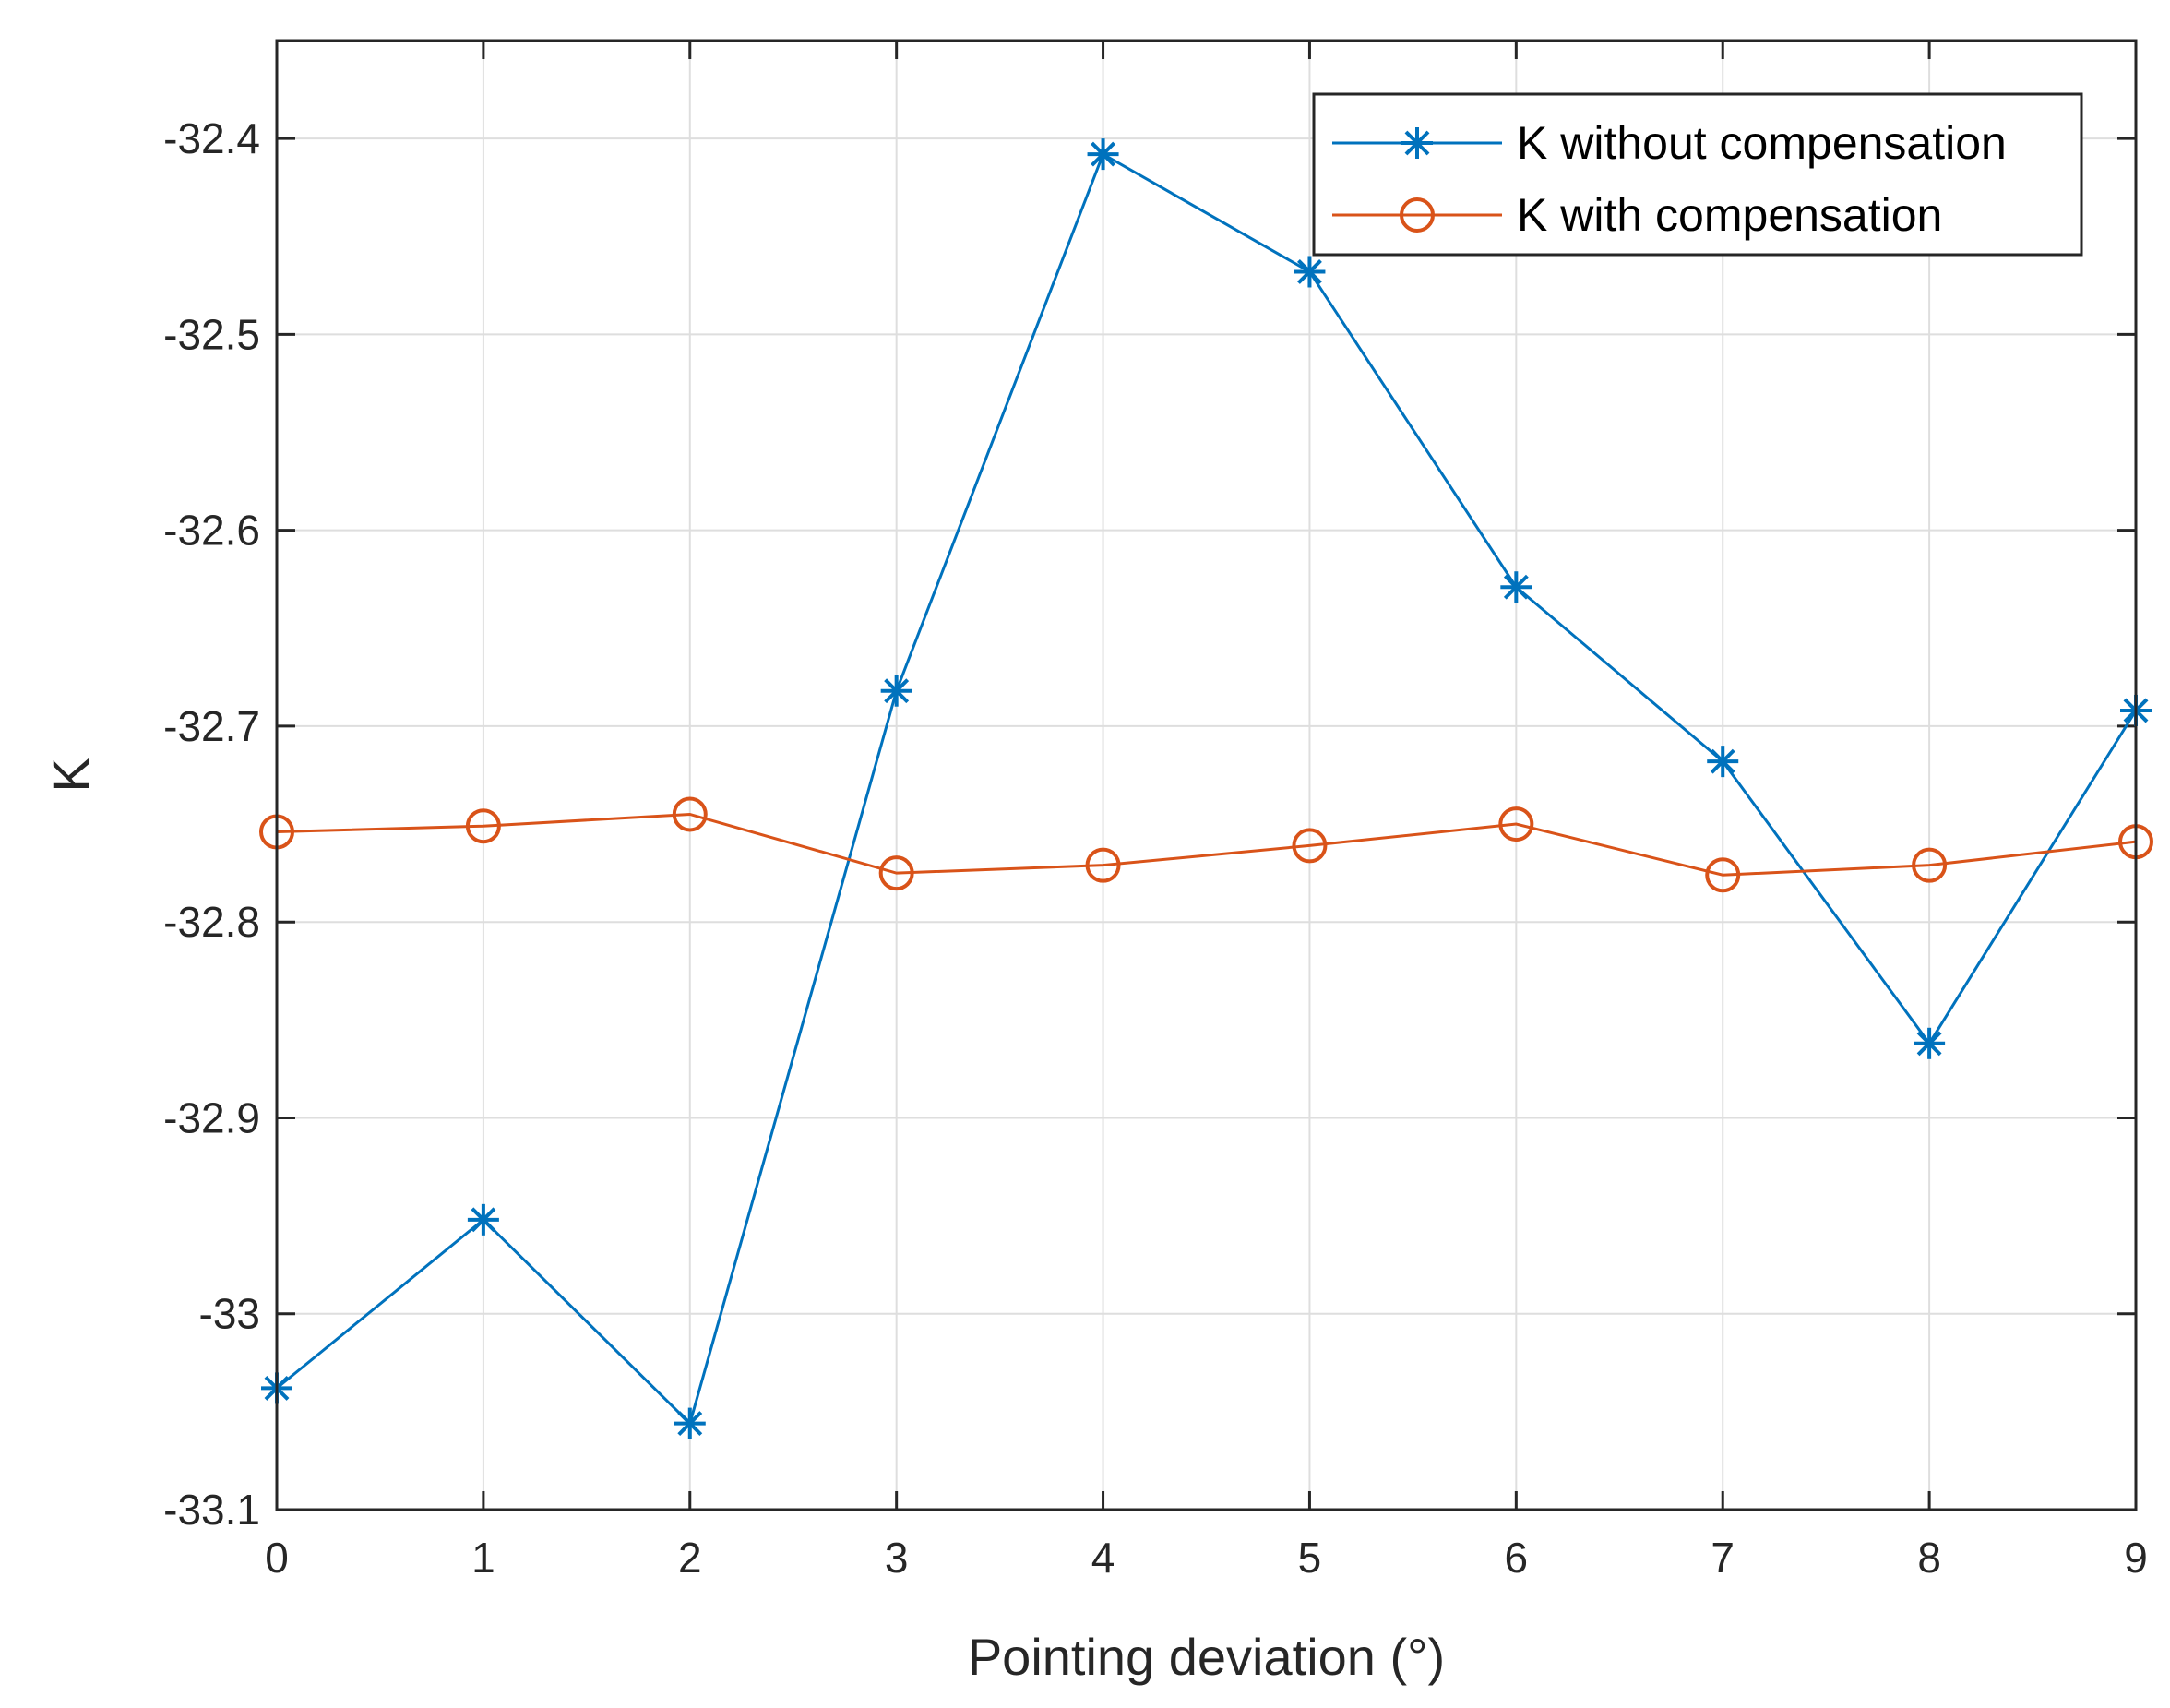 The width and height of the screenshot is (2170, 1708). Describe the element at coordinates (1723, 1558) in the screenshot. I see `x-tick-label: 7` at that location.